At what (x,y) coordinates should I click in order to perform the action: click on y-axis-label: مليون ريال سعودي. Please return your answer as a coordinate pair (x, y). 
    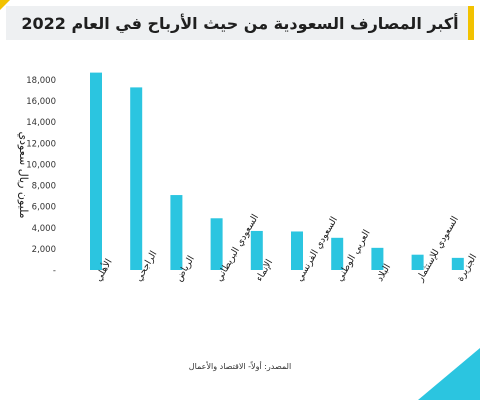
    Looking at the image, I should click on (23, 174).